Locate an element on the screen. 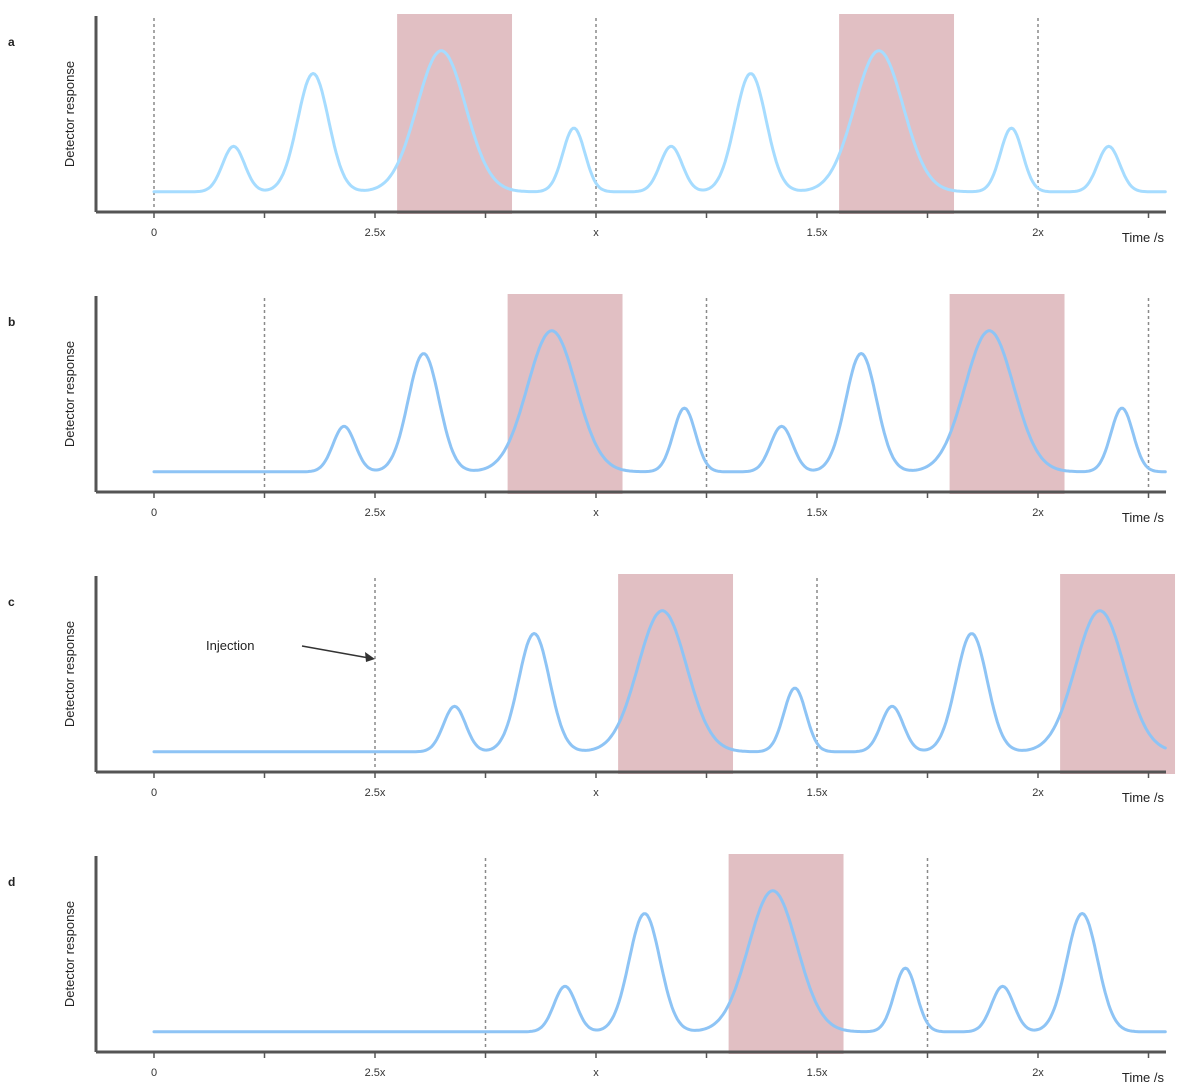 The width and height of the screenshot is (1177, 1090). annotation-arrow-line is located at coordinates (335, 652).